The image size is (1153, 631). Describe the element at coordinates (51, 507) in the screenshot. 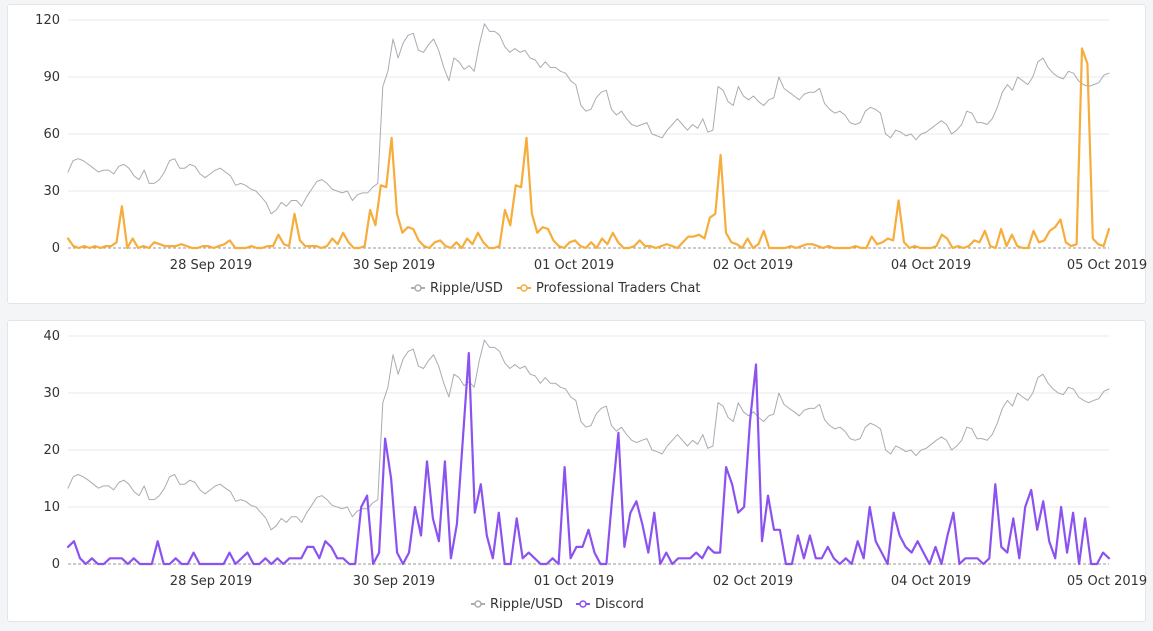

I see `y-tick-label: 10` at that location.